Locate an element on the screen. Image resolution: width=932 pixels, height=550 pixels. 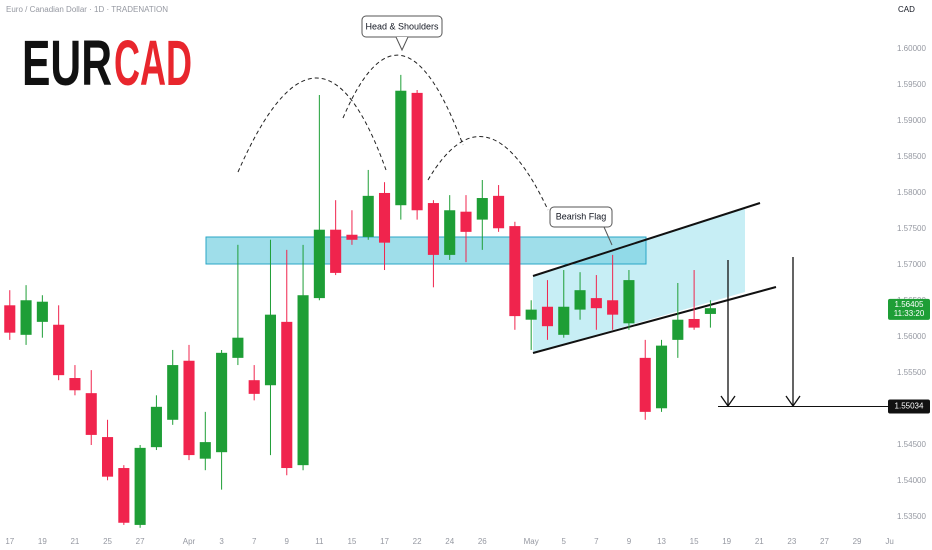
x-tick-label: 13 is located at coordinates (661, 541).